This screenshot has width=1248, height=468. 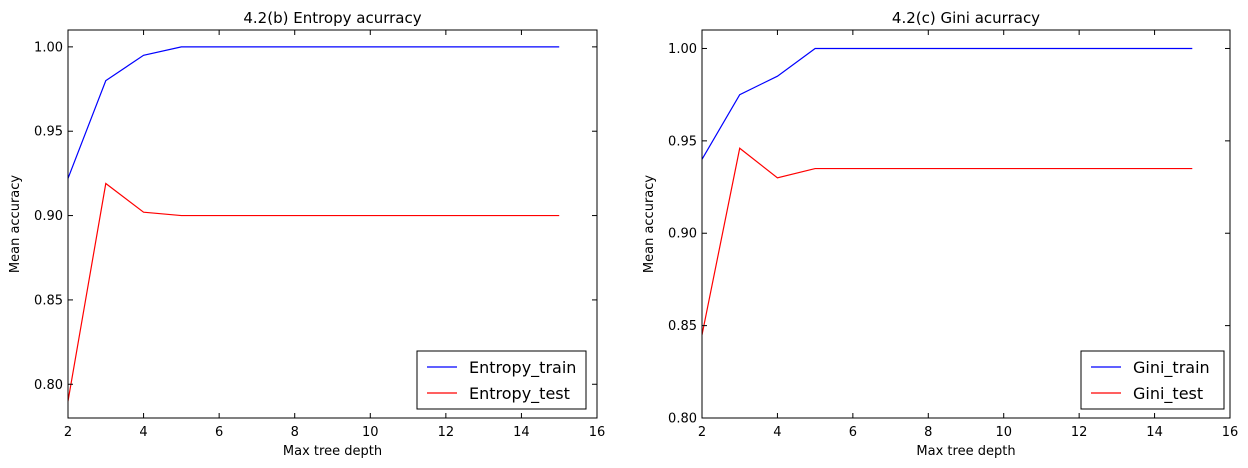 I want to click on series-line-Gini_train, so click(x=947, y=103).